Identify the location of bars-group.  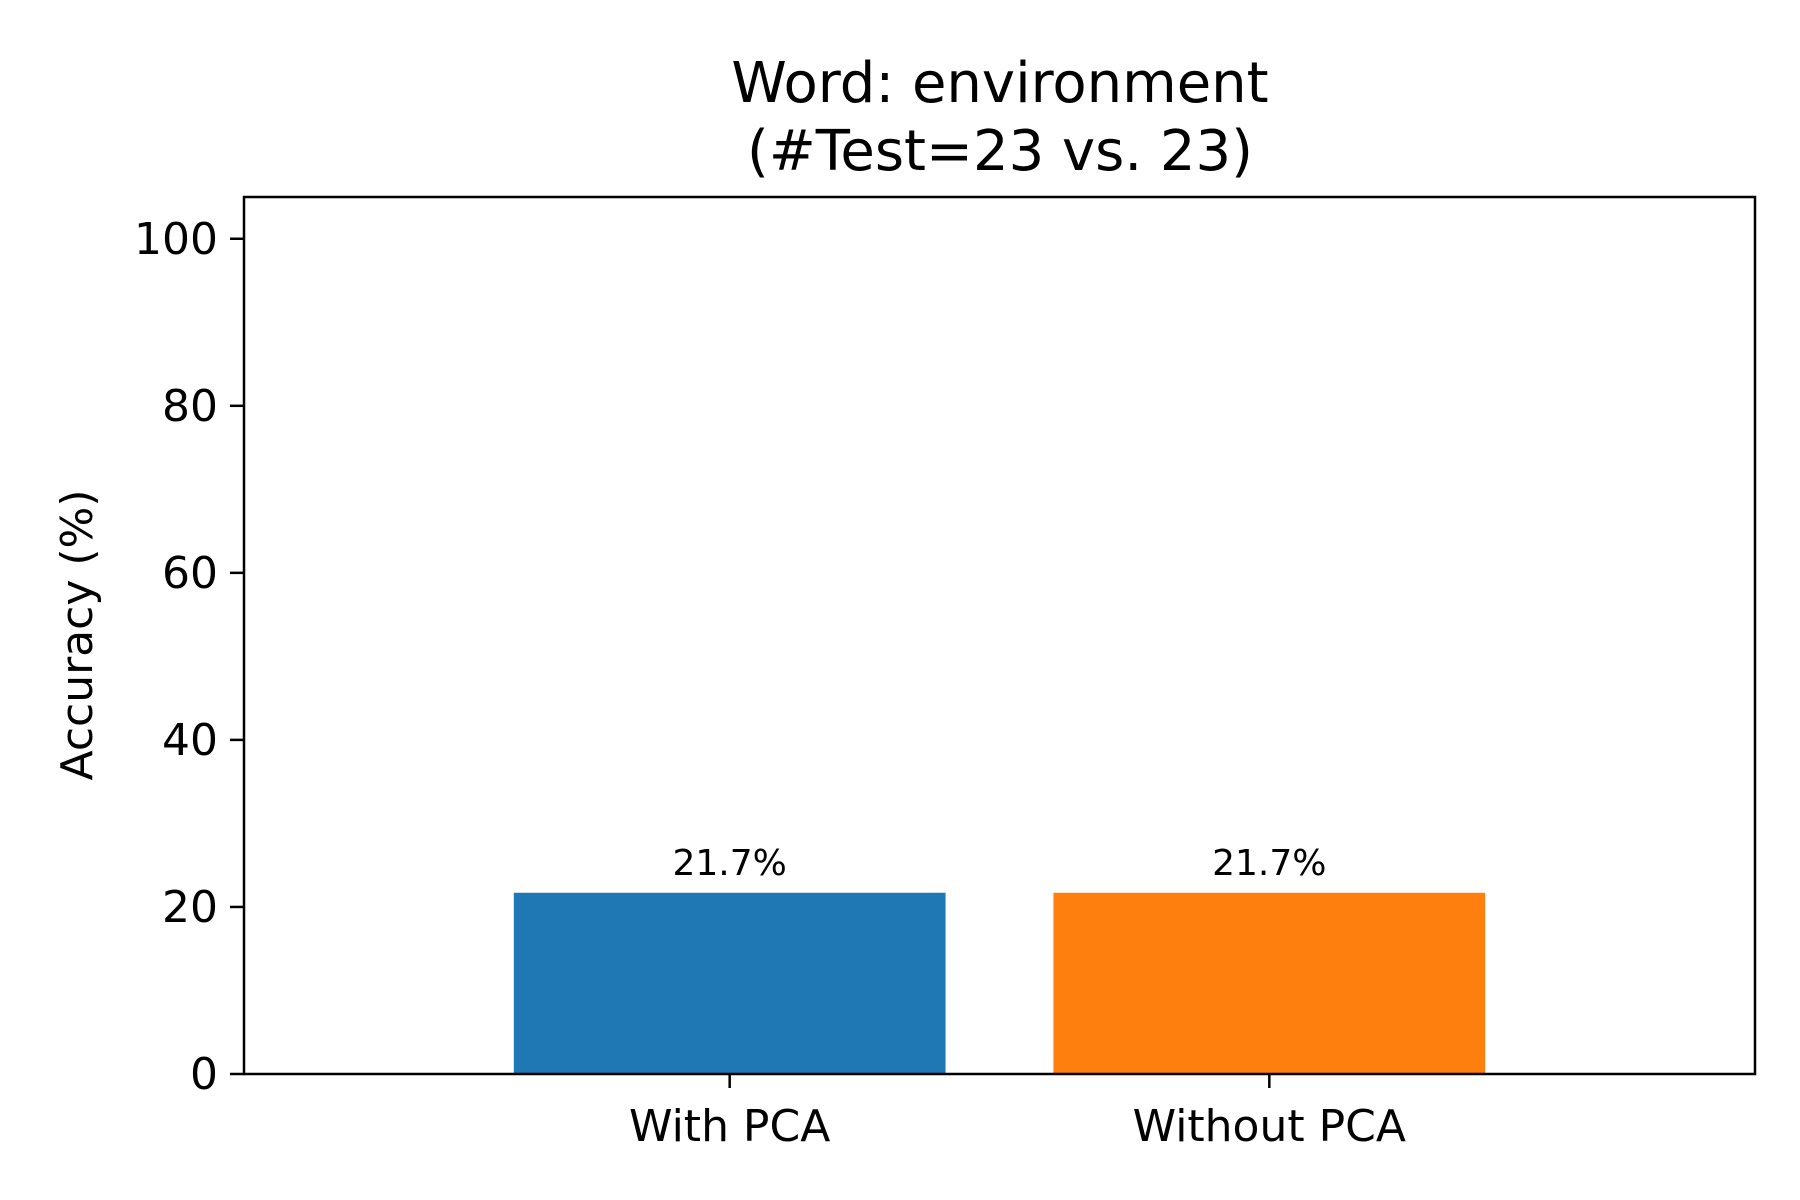
(999, 983).